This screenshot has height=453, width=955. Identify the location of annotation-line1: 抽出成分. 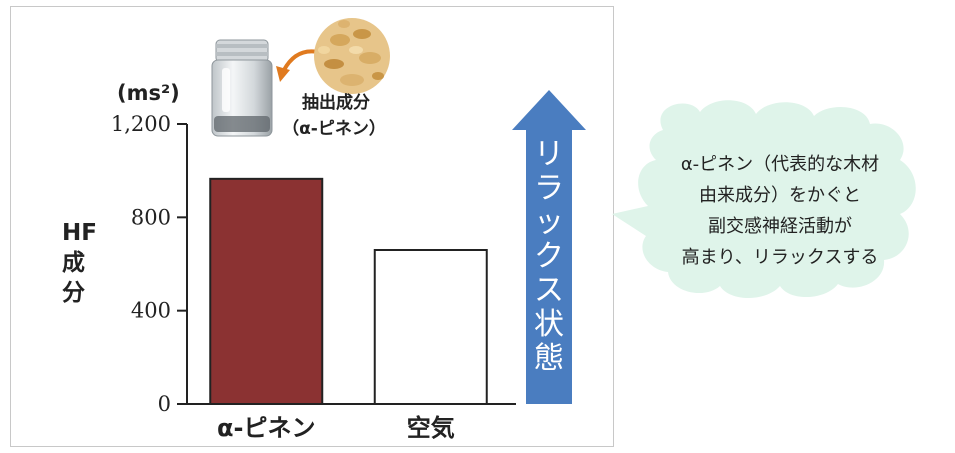
(336, 102).